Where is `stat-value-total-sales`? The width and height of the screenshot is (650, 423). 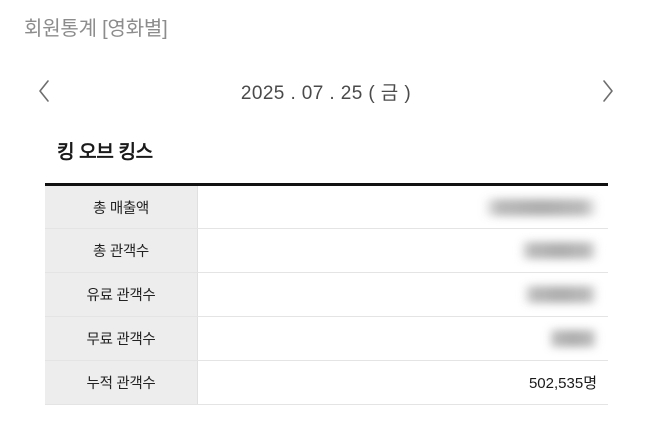 stat-value-total-sales is located at coordinates (402, 206).